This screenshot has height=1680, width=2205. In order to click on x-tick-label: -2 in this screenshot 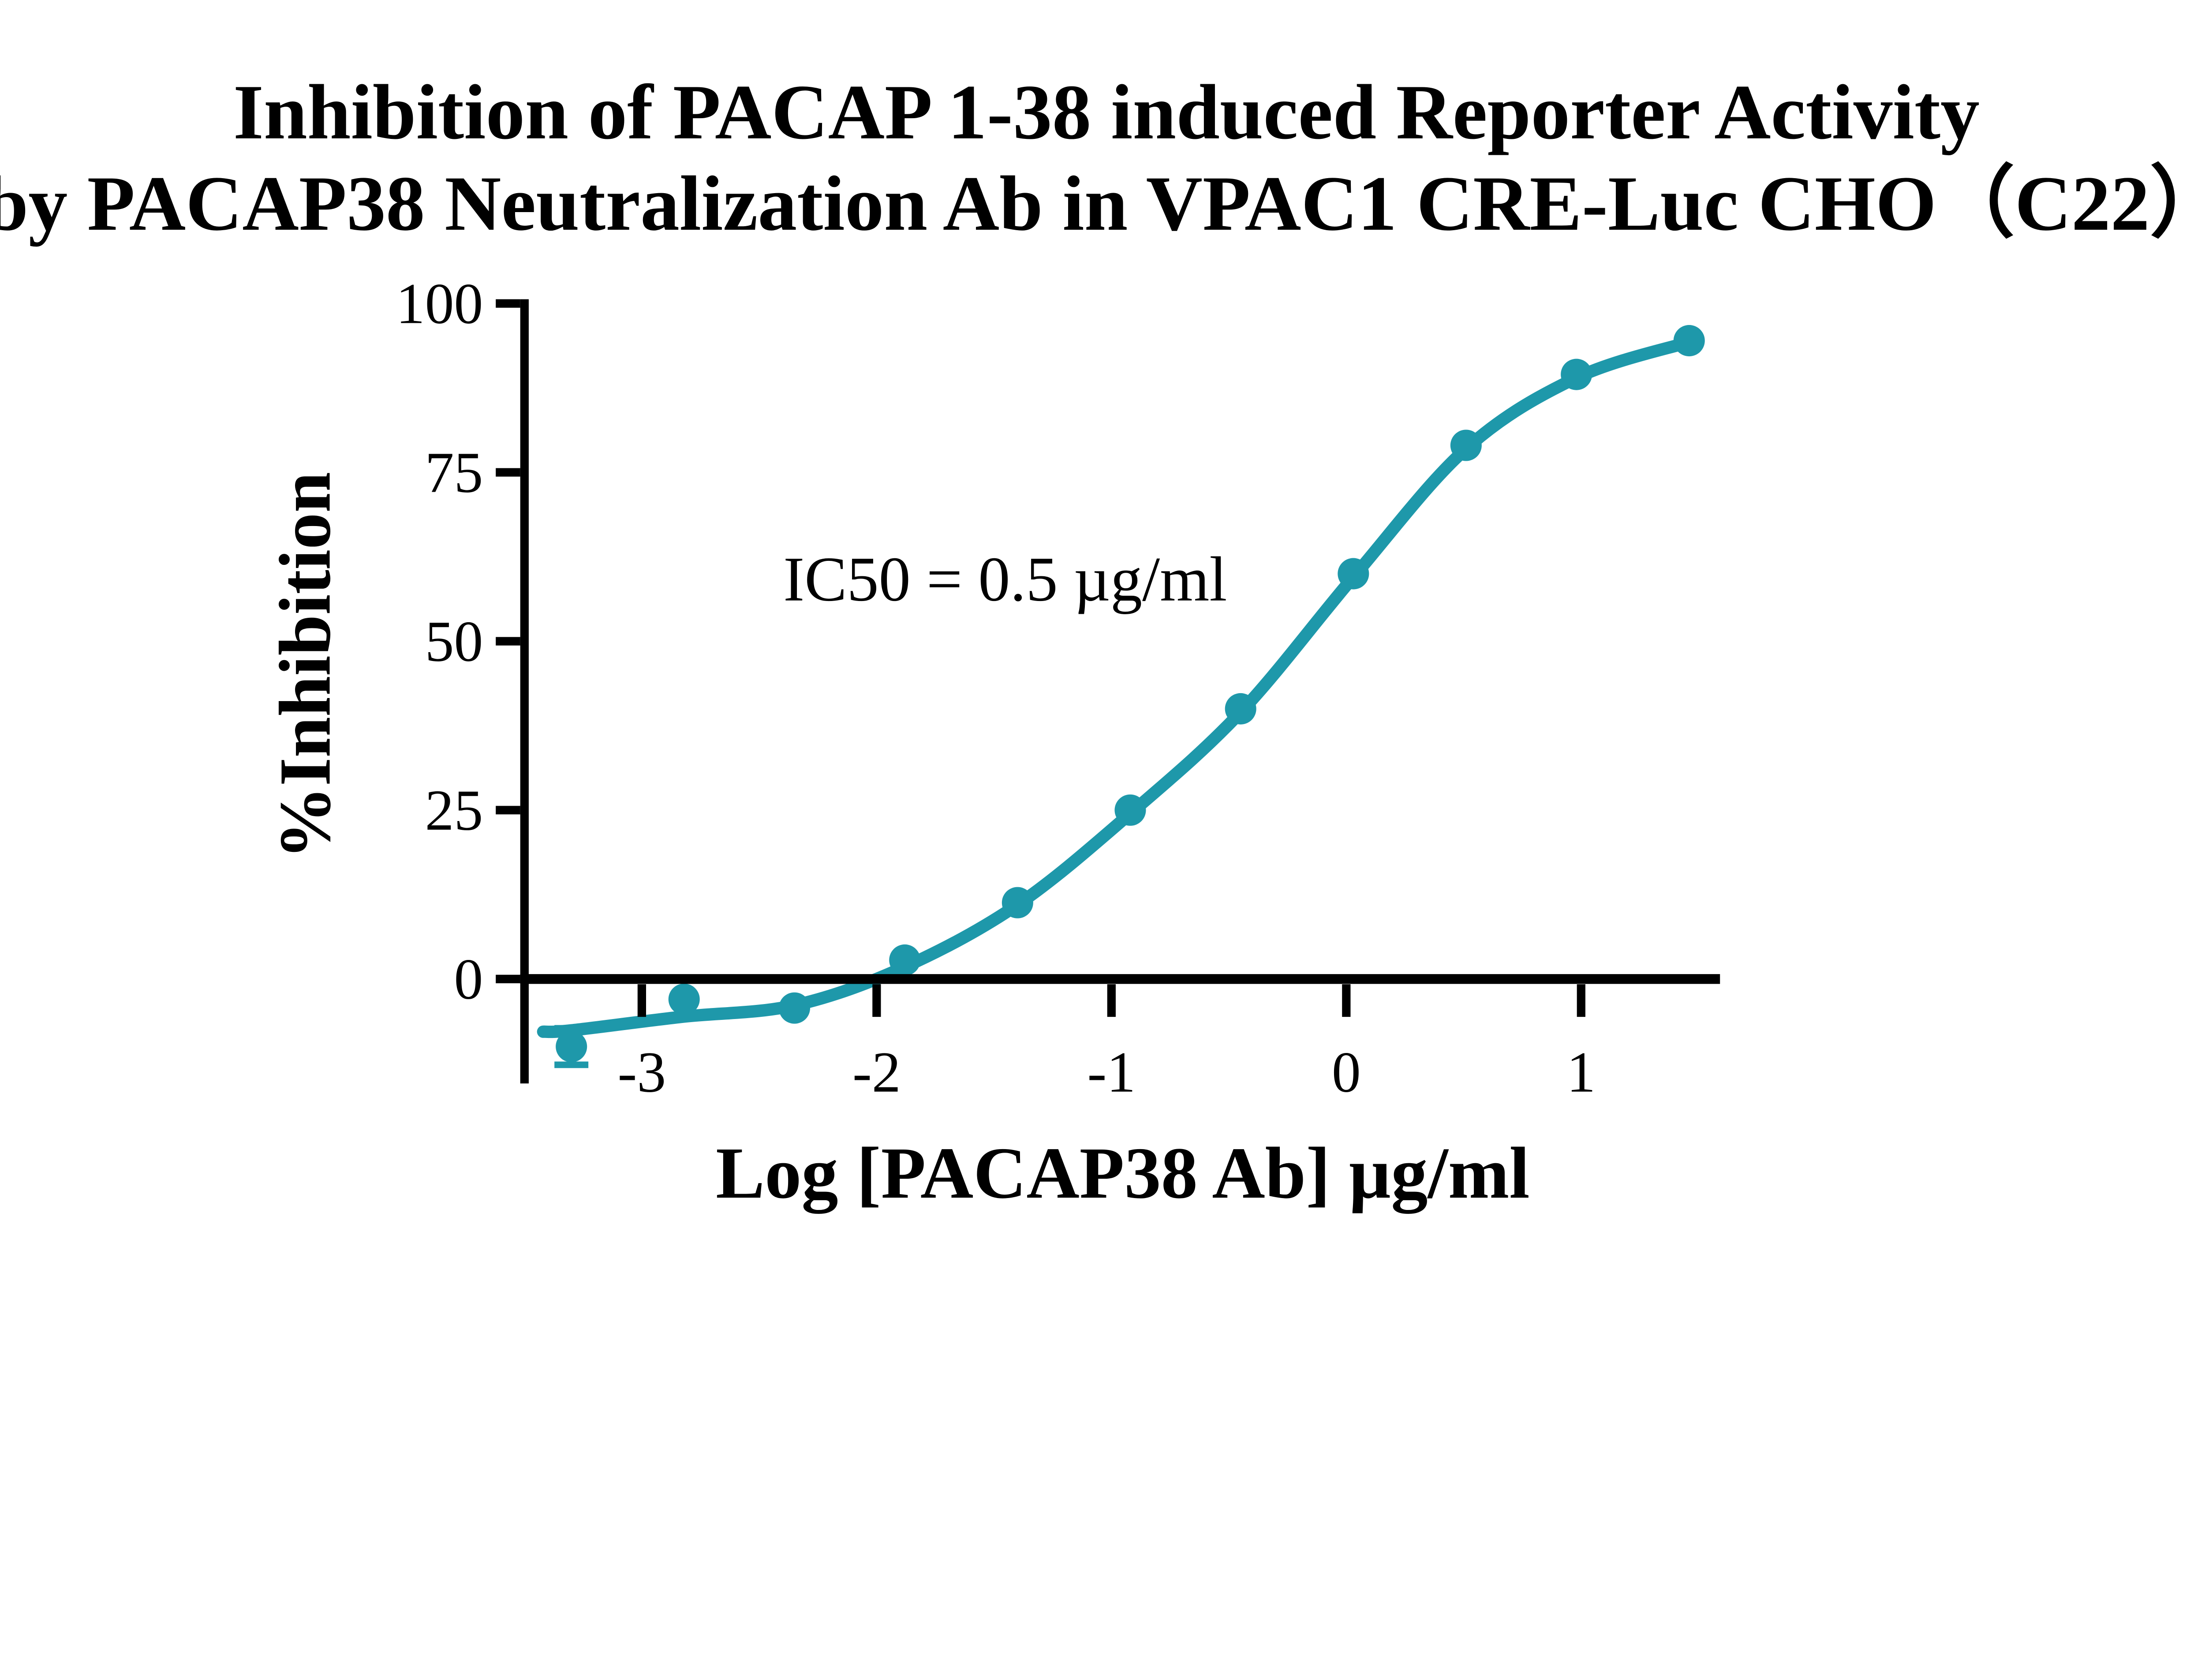, I will do `click(876, 1073)`.